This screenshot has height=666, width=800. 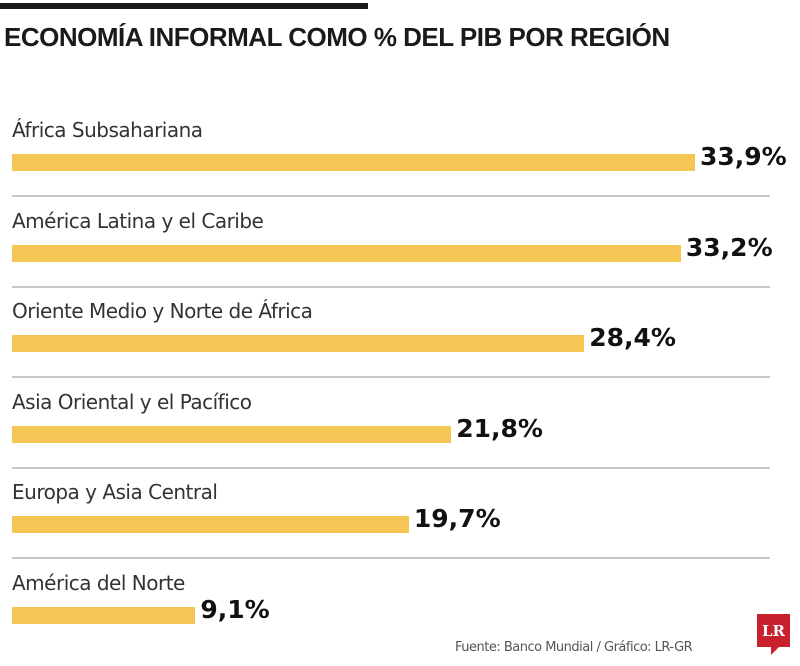 I want to click on value-label: 33,9%, so click(x=743, y=156).